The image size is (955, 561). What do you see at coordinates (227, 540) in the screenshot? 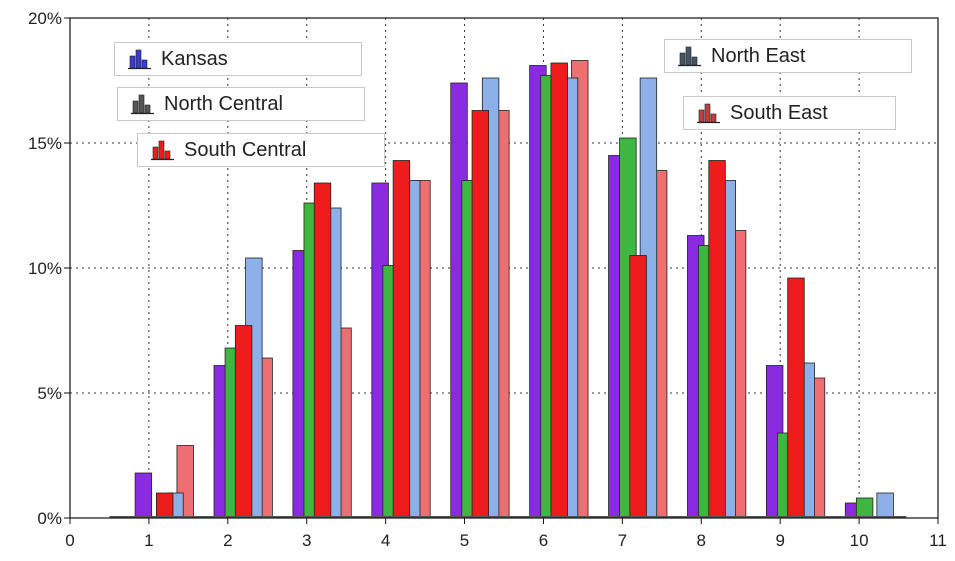
I see `x-tick-label: 2` at bounding box center [227, 540].